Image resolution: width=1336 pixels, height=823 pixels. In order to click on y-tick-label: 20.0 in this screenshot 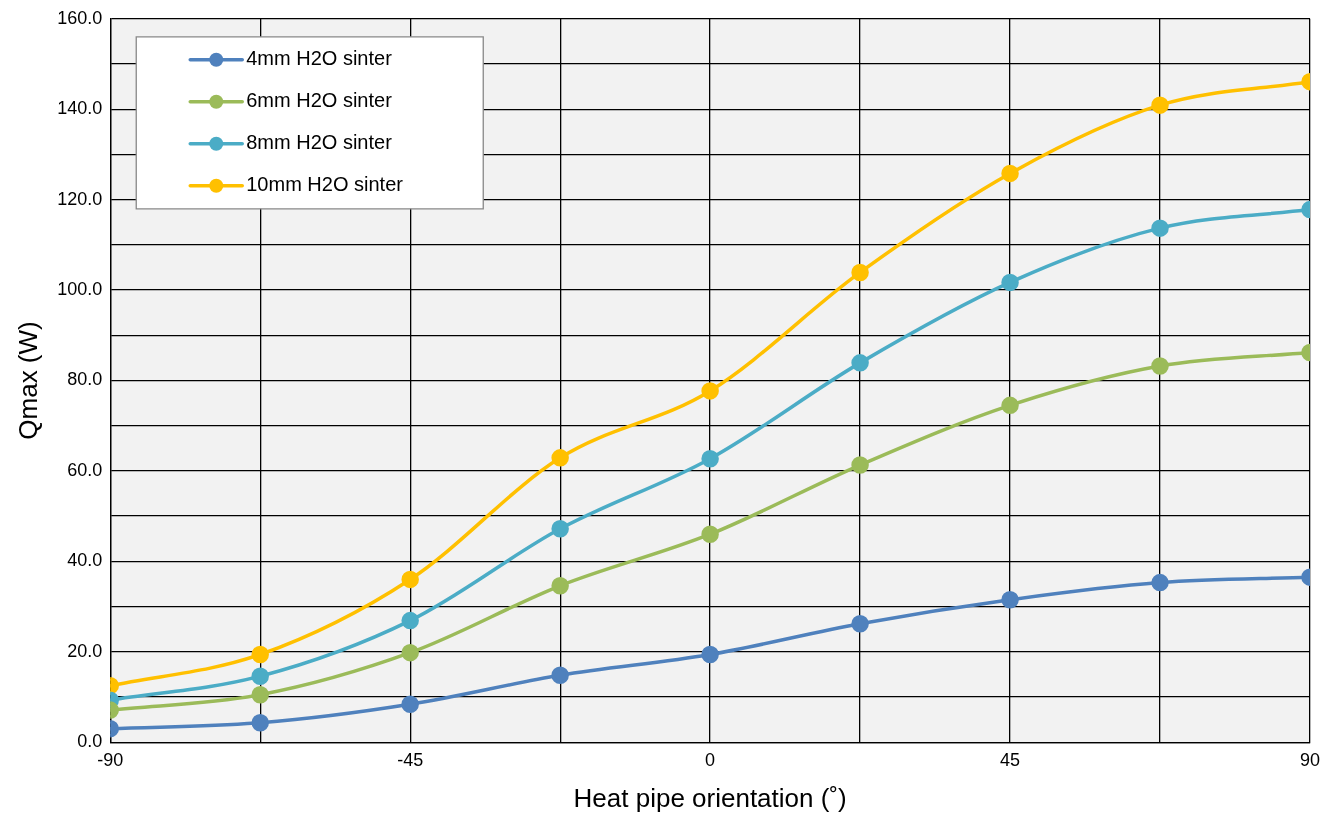, I will do `click(85, 650)`.